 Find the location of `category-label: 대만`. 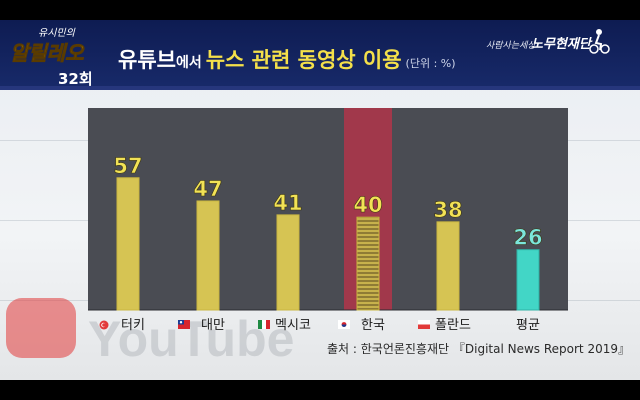

category-label: 대만 is located at coordinates (213, 325).